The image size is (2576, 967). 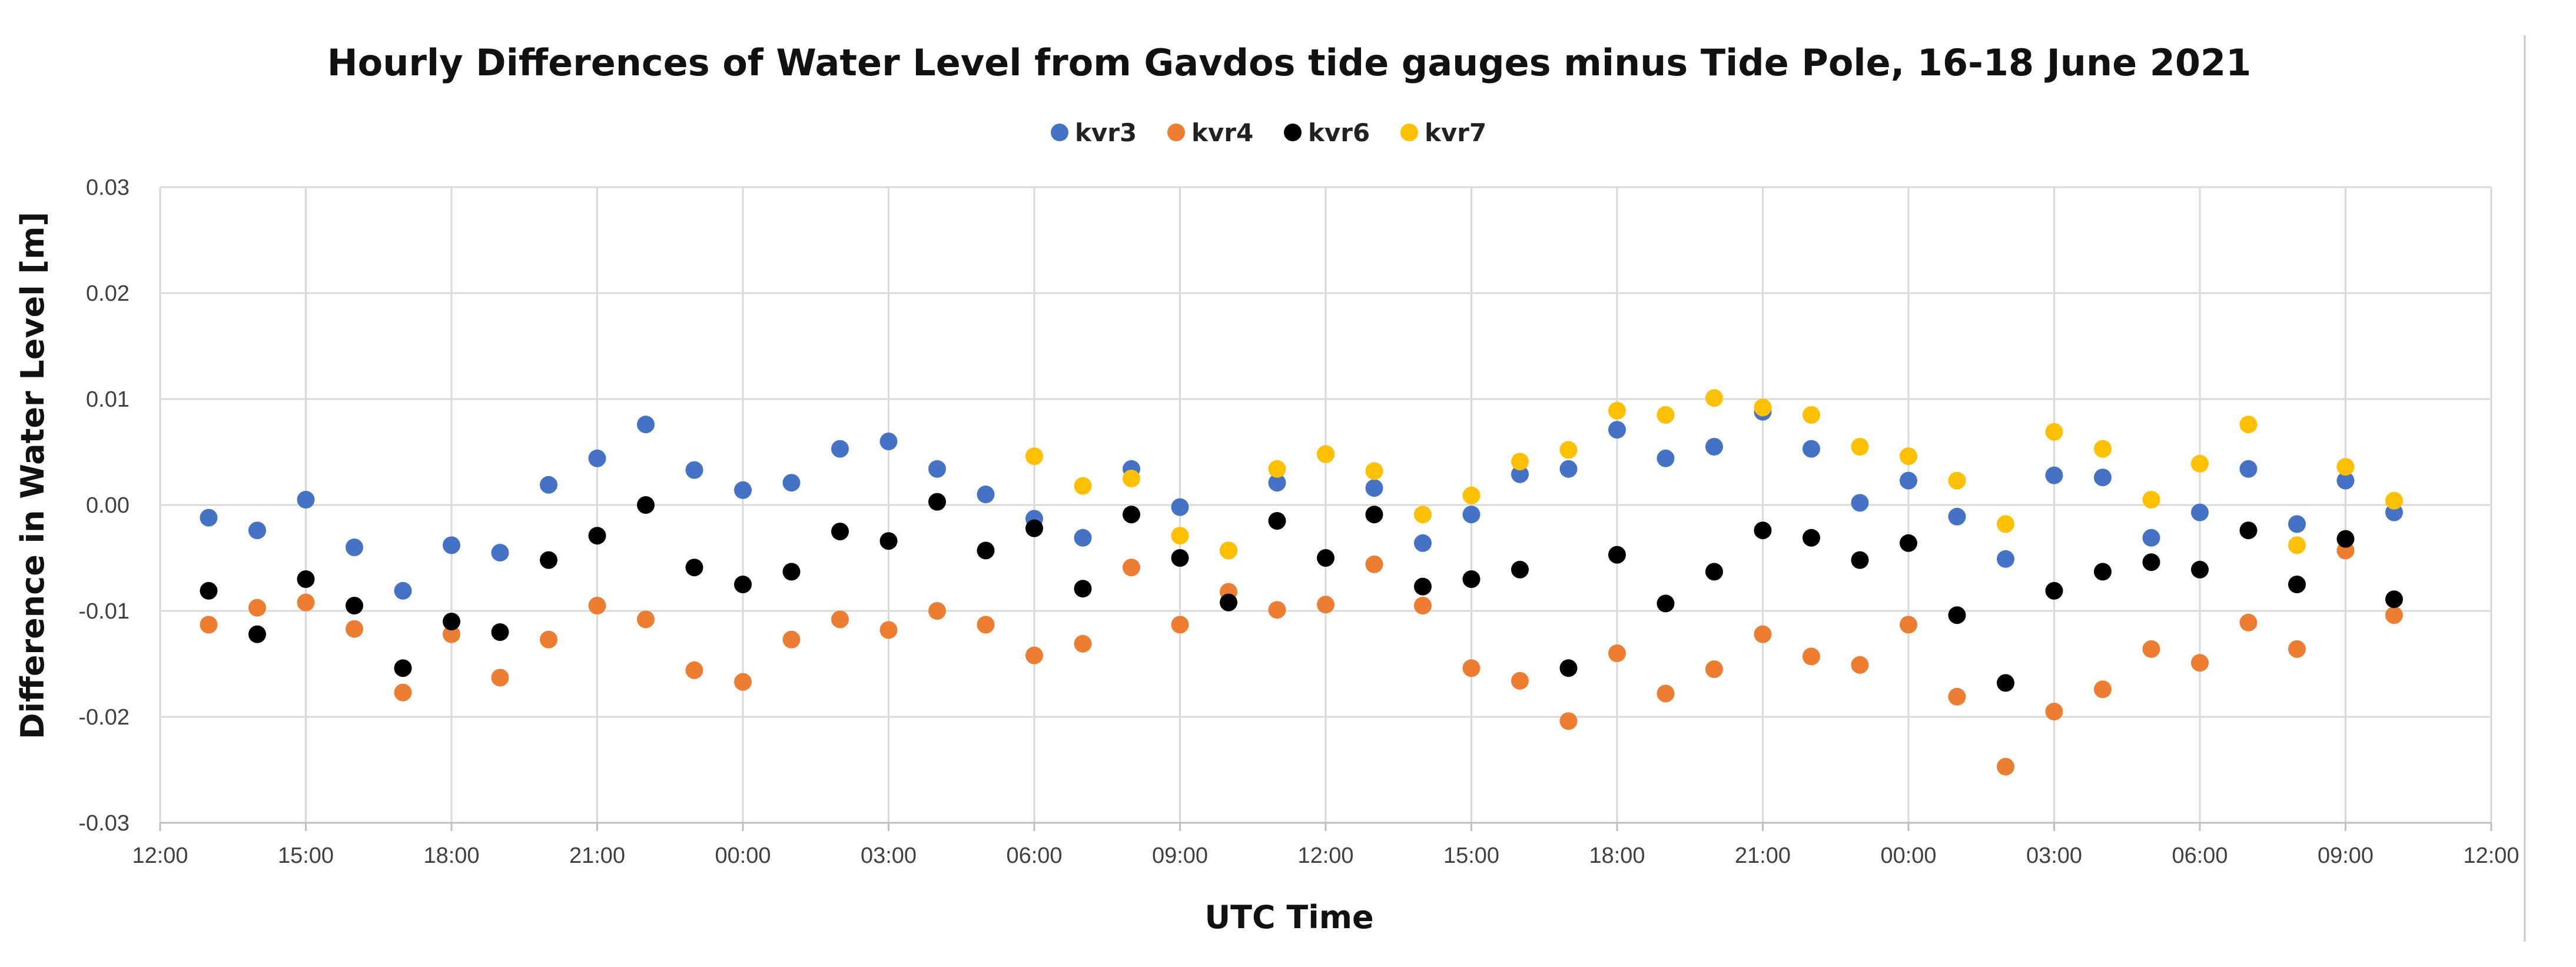 What do you see at coordinates (1471, 855) in the screenshot?
I see `x-tick-label: 15:00` at bounding box center [1471, 855].